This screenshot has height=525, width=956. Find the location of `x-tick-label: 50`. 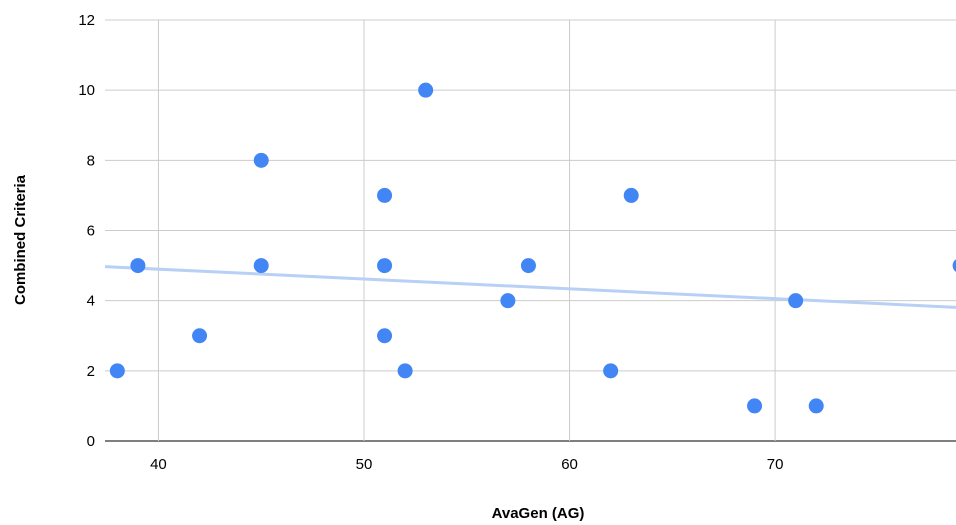

x-tick-label: 50 is located at coordinates (364, 464).